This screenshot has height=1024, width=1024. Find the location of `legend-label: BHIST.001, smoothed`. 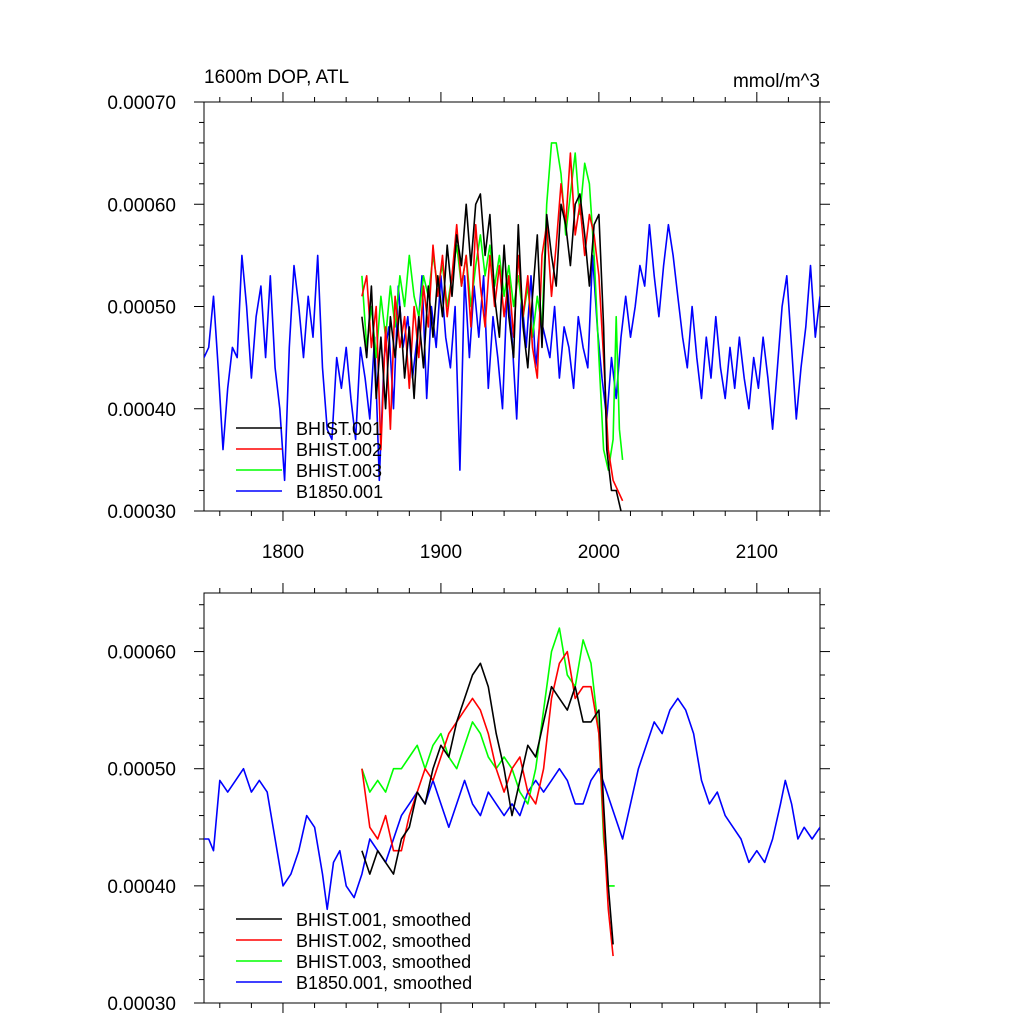

legend-label: BHIST.001, smoothed is located at coordinates (383, 920).